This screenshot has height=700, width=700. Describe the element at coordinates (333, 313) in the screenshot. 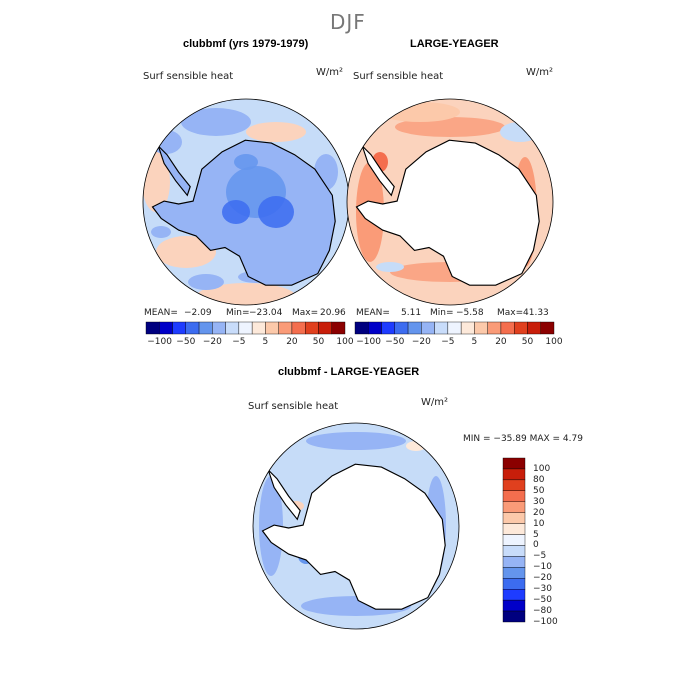

I see `panel-1-max-value: 20.96` at that location.